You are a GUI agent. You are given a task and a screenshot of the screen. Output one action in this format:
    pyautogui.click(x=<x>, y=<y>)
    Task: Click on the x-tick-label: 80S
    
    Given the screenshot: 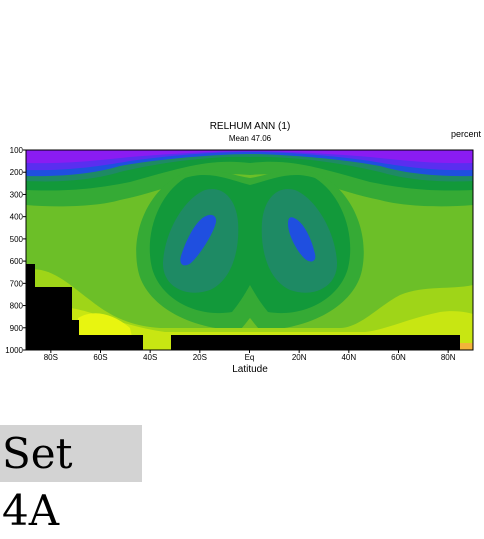 What is the action you would take?
    pyautogui.click(x=51, y=357)
    